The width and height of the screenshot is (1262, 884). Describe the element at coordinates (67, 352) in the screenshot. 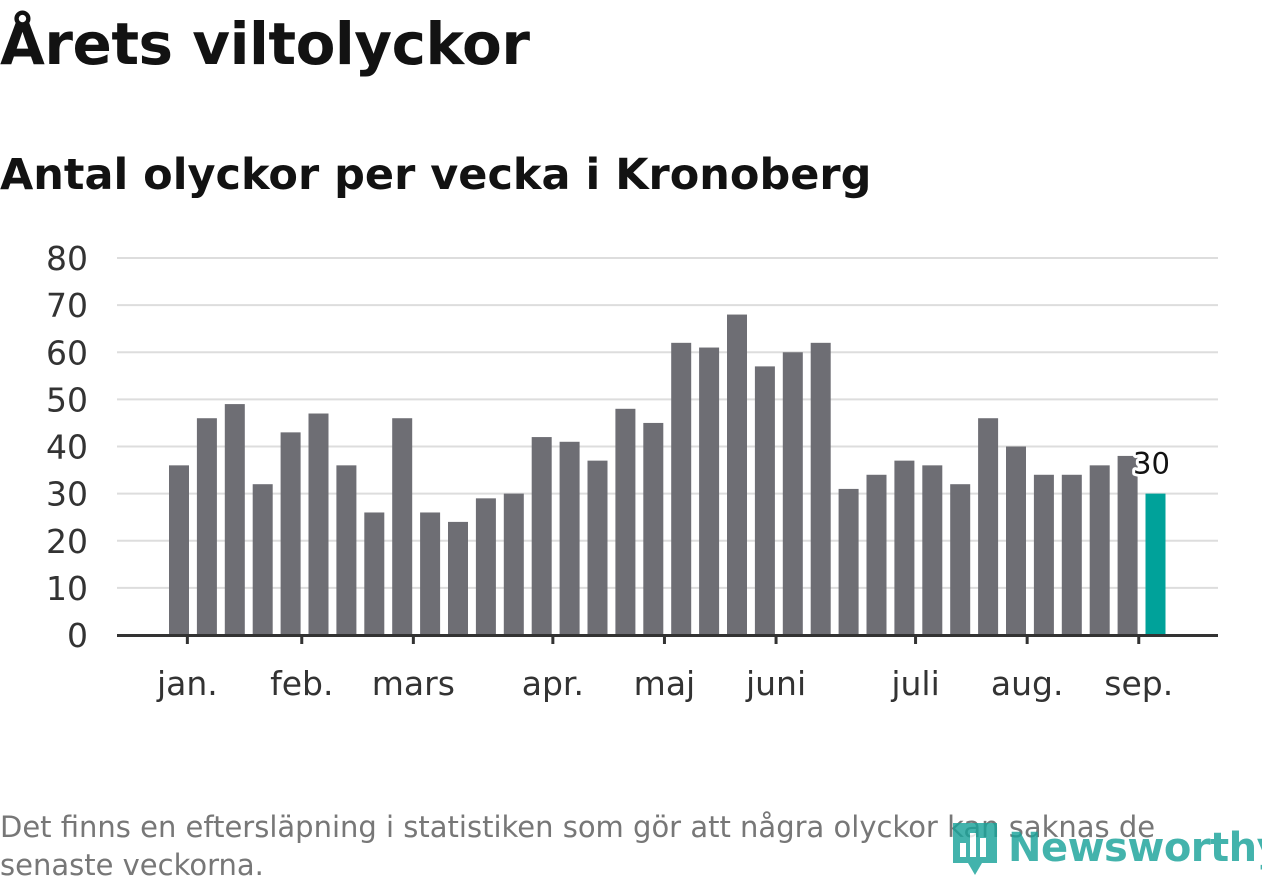

I see `y-tick-label: 60` at that location.